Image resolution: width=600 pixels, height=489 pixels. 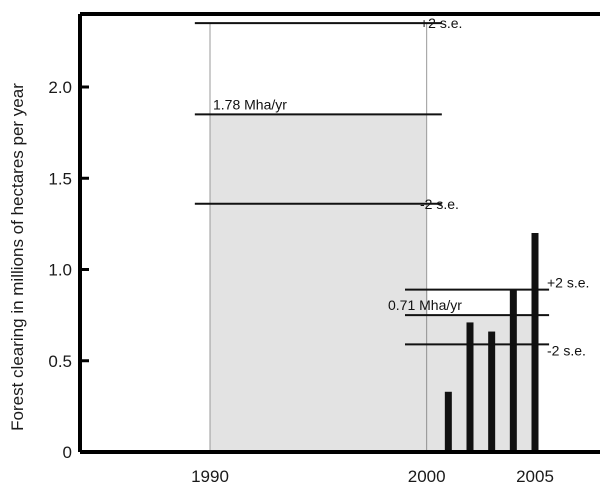 What do you see at coordinates (67, 452) in the screenshot?
I see `y-tick-label-0: 0` at bounding box center [67, 452].